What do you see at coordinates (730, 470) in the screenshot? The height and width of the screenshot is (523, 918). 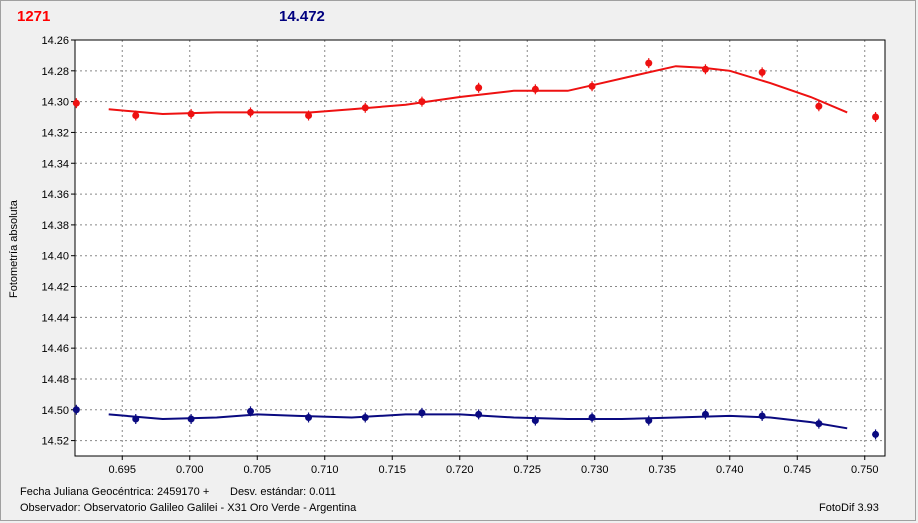 I see `x-tick-label: 0.740` at bounding box center [730, 470].